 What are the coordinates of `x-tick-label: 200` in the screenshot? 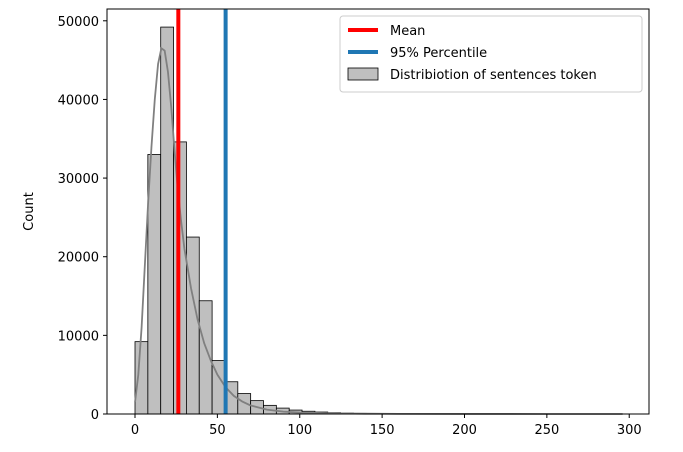 It's located at (464, 430).